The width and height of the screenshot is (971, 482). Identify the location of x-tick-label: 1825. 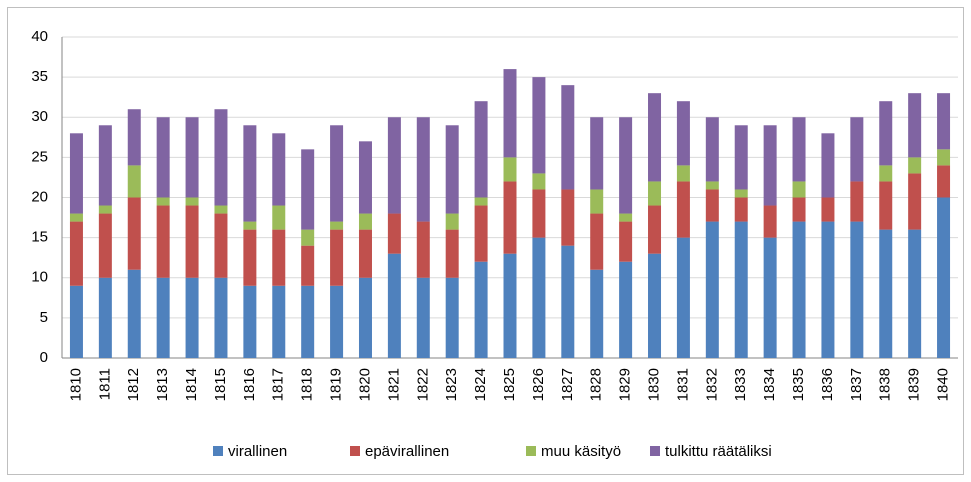
(509, 384).